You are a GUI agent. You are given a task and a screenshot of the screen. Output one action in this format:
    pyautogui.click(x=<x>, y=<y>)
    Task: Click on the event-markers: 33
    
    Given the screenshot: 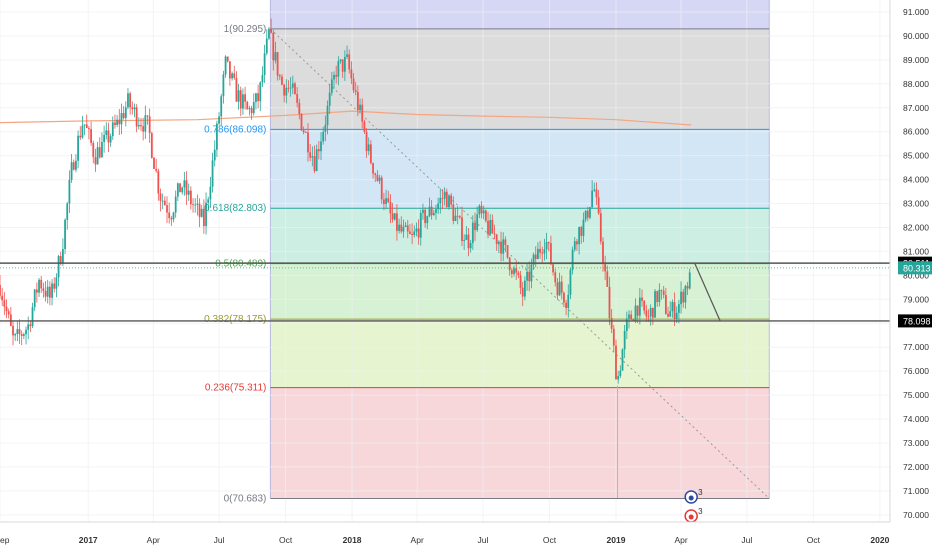 What is the action you would take?
    pyautogui.click(x=693, y=505)
    